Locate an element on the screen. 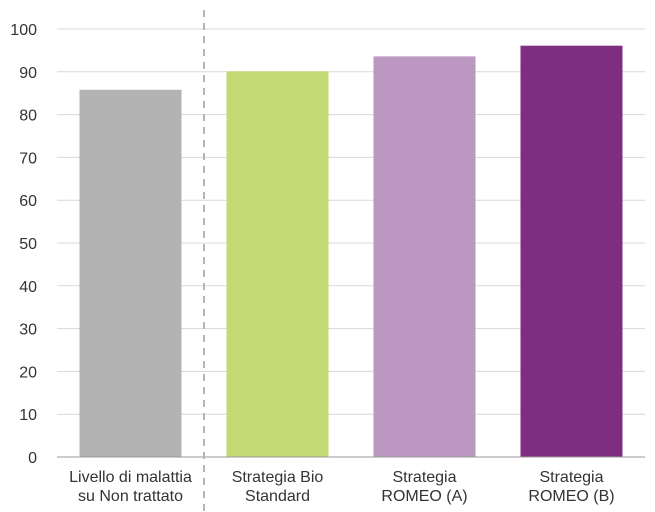  y-tick-label-100: 100 is located at coordinates (23, 30).